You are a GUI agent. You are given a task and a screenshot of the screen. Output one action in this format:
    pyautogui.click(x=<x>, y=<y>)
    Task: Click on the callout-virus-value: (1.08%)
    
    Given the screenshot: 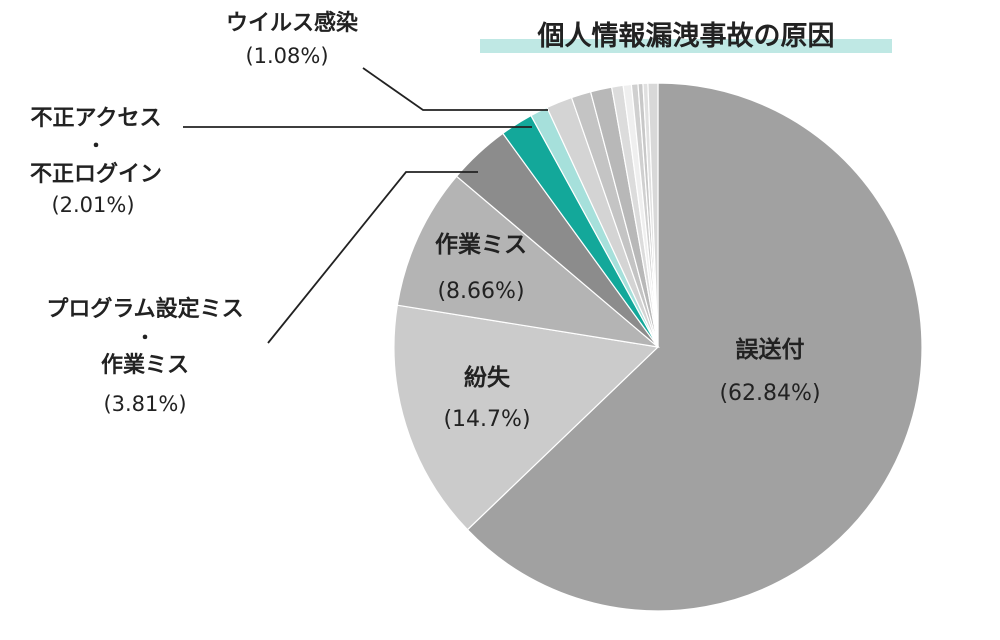 What is the action you would take?
    pyautogui.click(x=286, y=56)
    